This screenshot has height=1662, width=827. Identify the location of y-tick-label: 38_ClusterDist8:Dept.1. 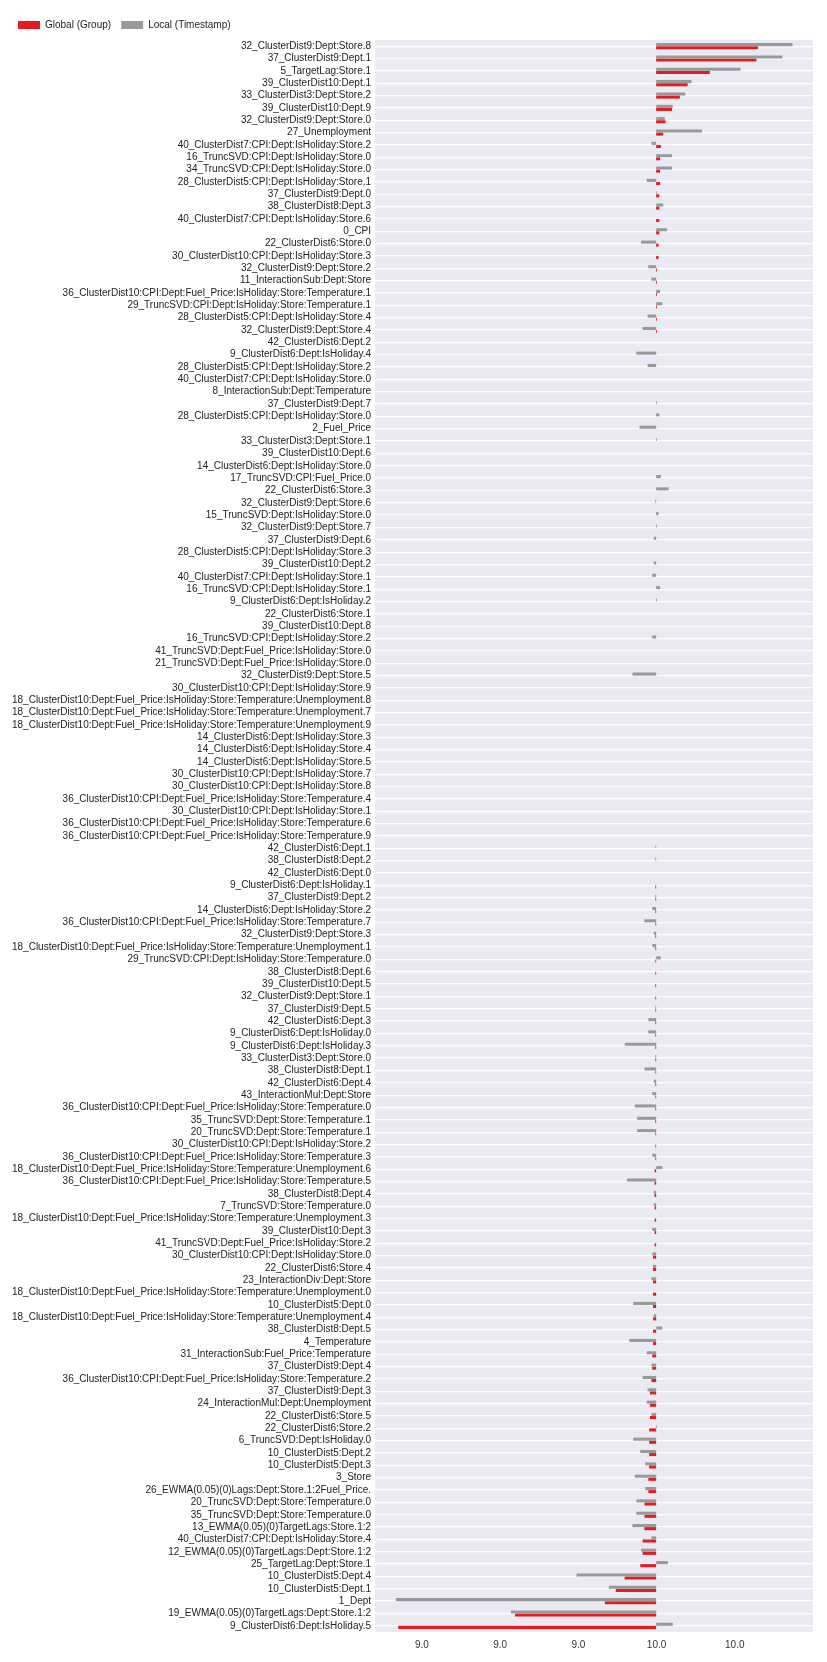
(319, 1070).